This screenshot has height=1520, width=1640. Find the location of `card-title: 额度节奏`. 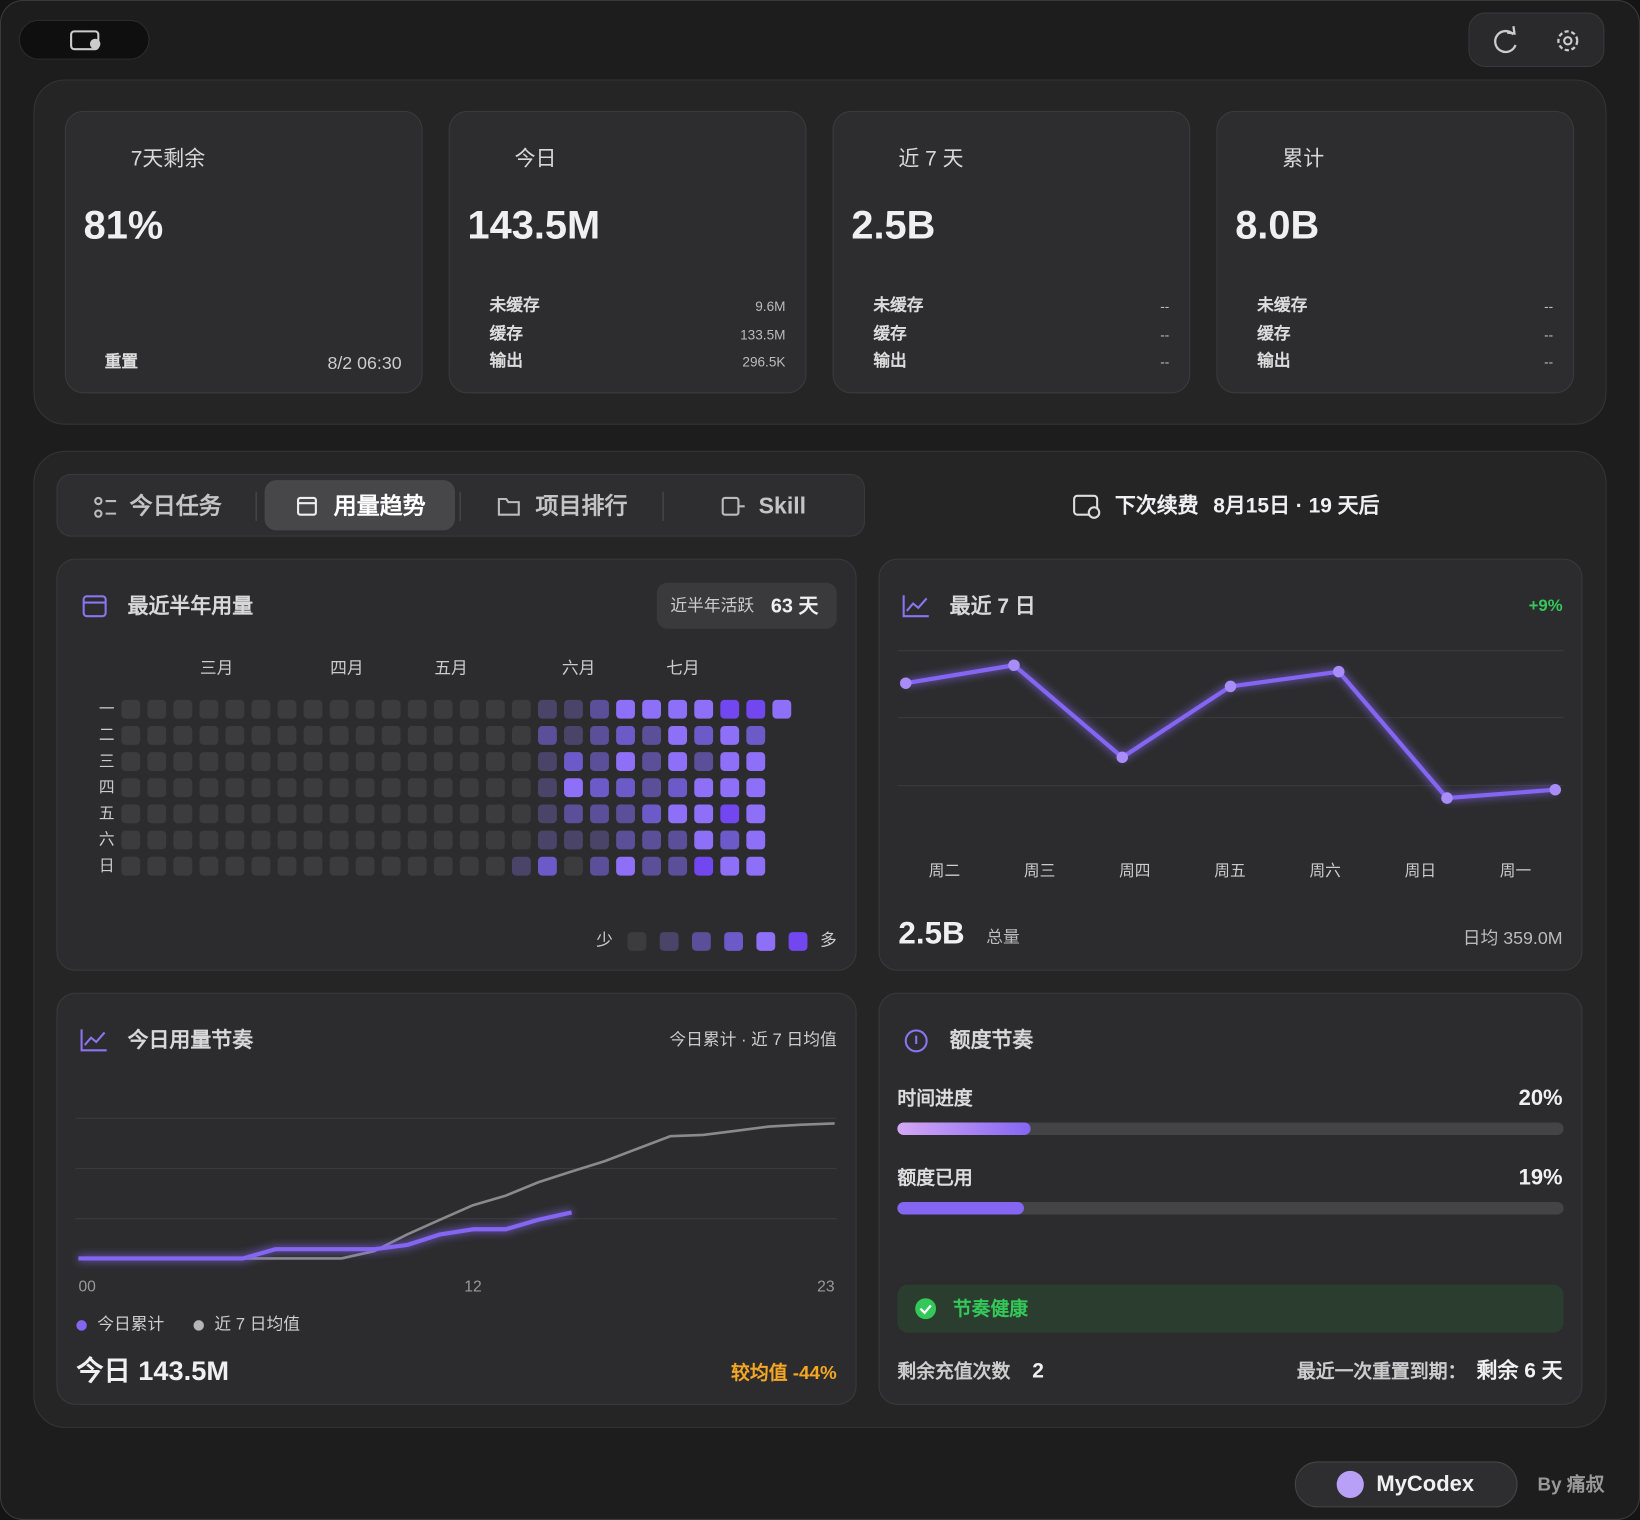

card-title: 额度节奏 is located at coordinates (991, 1041).